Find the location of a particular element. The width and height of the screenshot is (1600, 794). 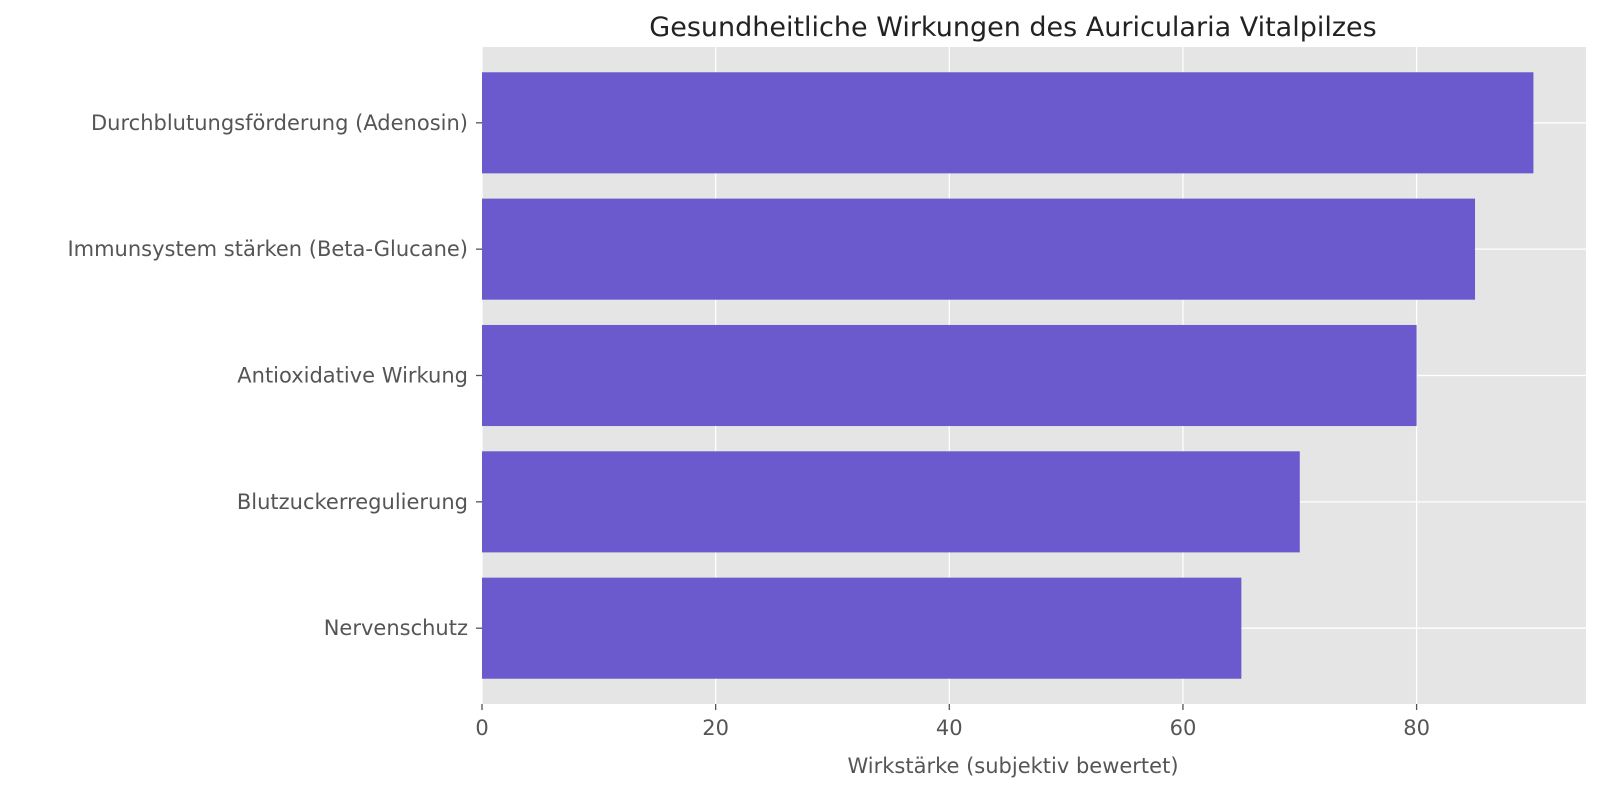

y-tick-label: Blutzuckerregulierung is located at coordinates (352, 502).